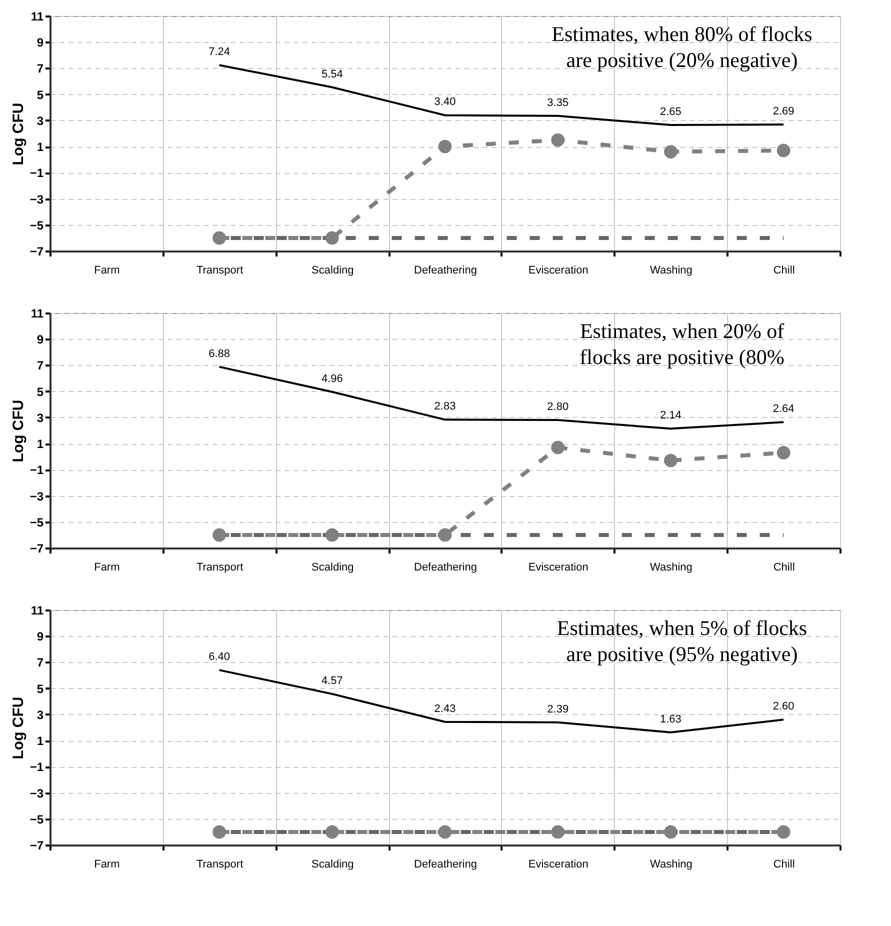  I want to click on text: Estimates, when 80% of flocks are positive (20% negative), so click(682, 47).